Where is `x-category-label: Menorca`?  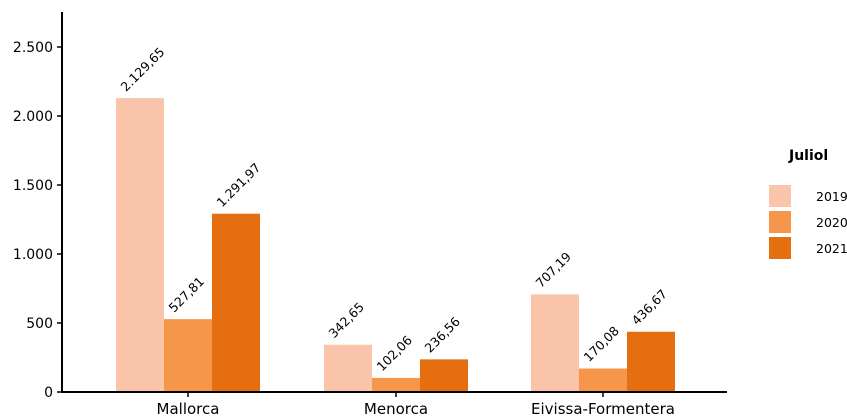
x-category-label: Menorca is located at coordinates (396, 408).